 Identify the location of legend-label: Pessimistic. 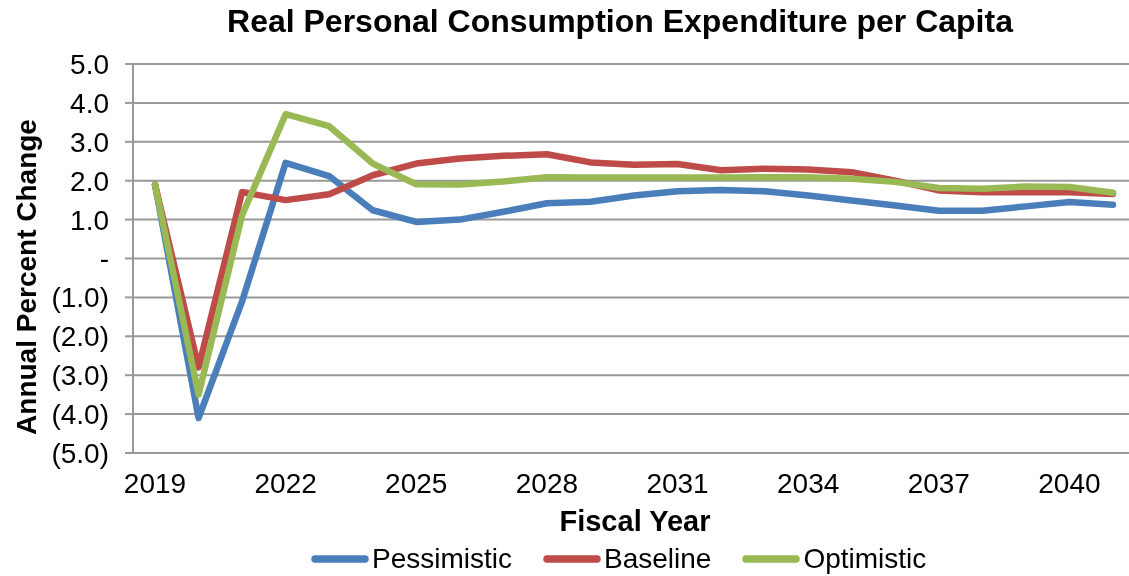
(442, 559).